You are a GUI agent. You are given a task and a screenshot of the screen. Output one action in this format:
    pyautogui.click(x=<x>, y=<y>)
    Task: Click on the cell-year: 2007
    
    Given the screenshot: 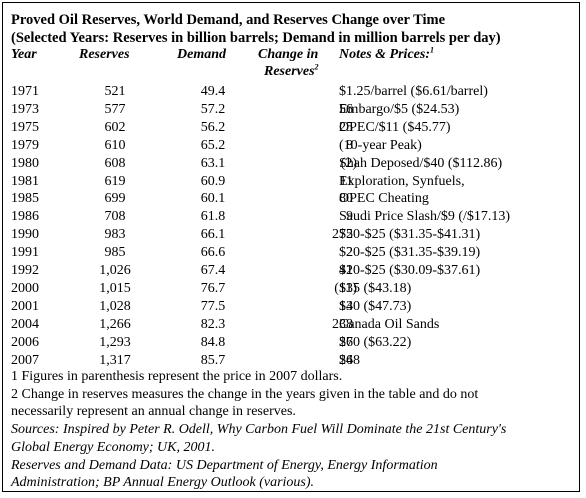 What is the action you would take?
    pyautogui.click(x=25, y=360)
    